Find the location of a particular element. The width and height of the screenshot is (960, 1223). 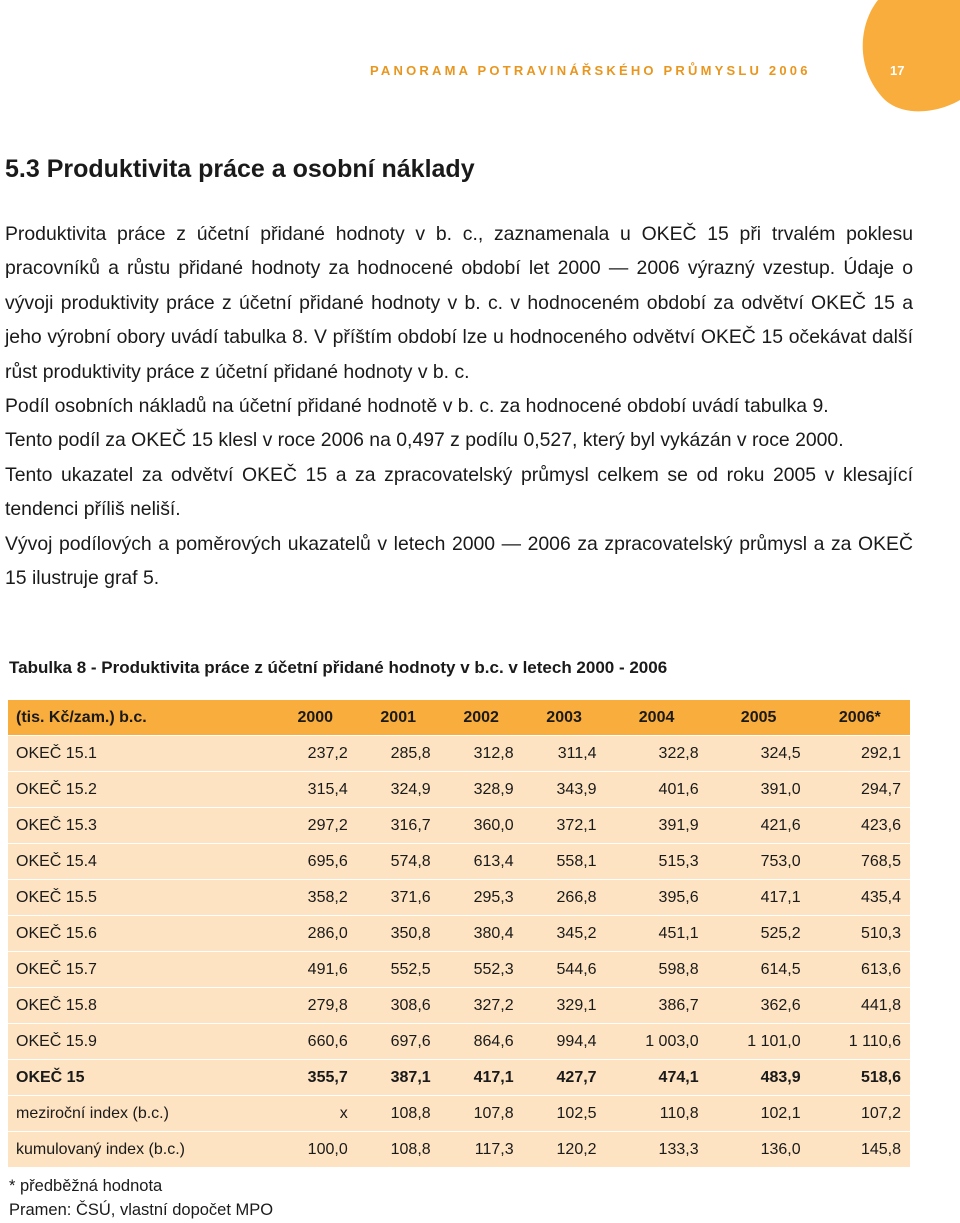

table-cell: 421,6 is located at coordinates (758, 825).